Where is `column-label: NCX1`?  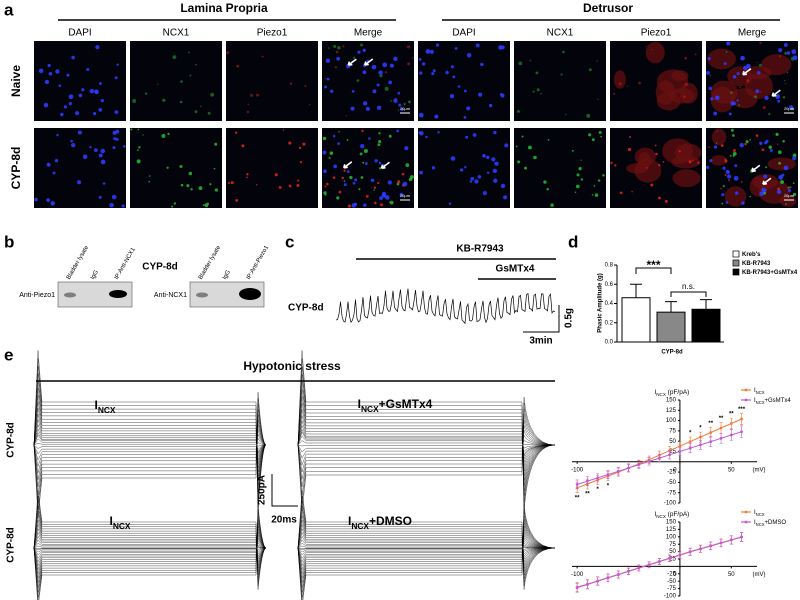
column-label: NCX1 is located at coordinates (560, 33).